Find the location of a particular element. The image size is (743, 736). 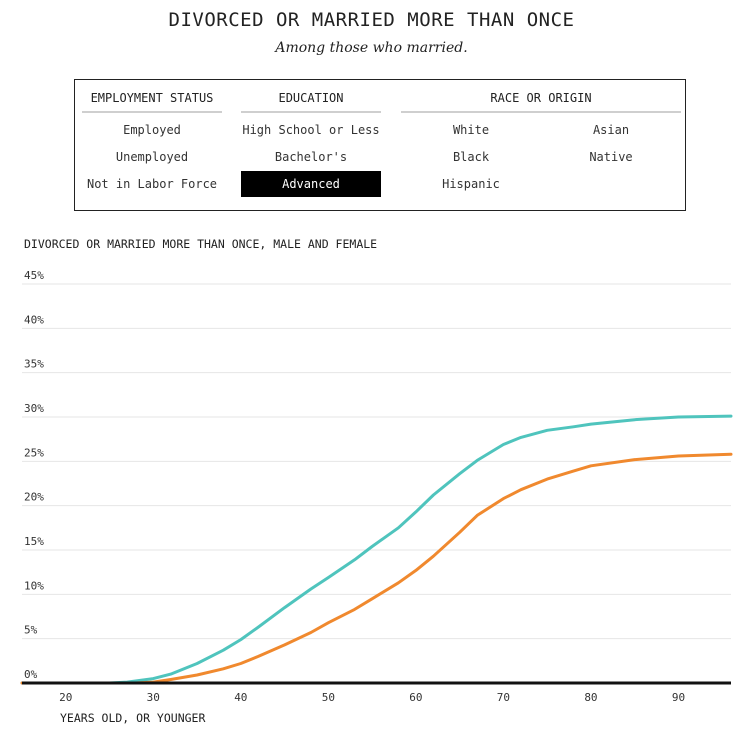

x-tick-label: 20 is located at coordinates (65, 697).